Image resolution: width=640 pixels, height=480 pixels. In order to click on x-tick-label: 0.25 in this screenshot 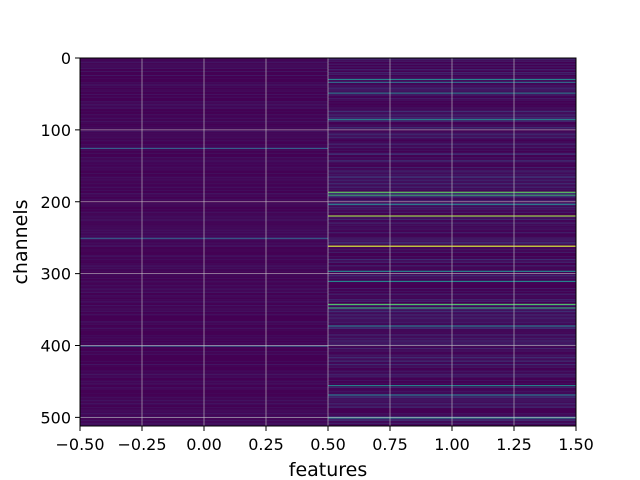, I will do `click(266, 444)`.